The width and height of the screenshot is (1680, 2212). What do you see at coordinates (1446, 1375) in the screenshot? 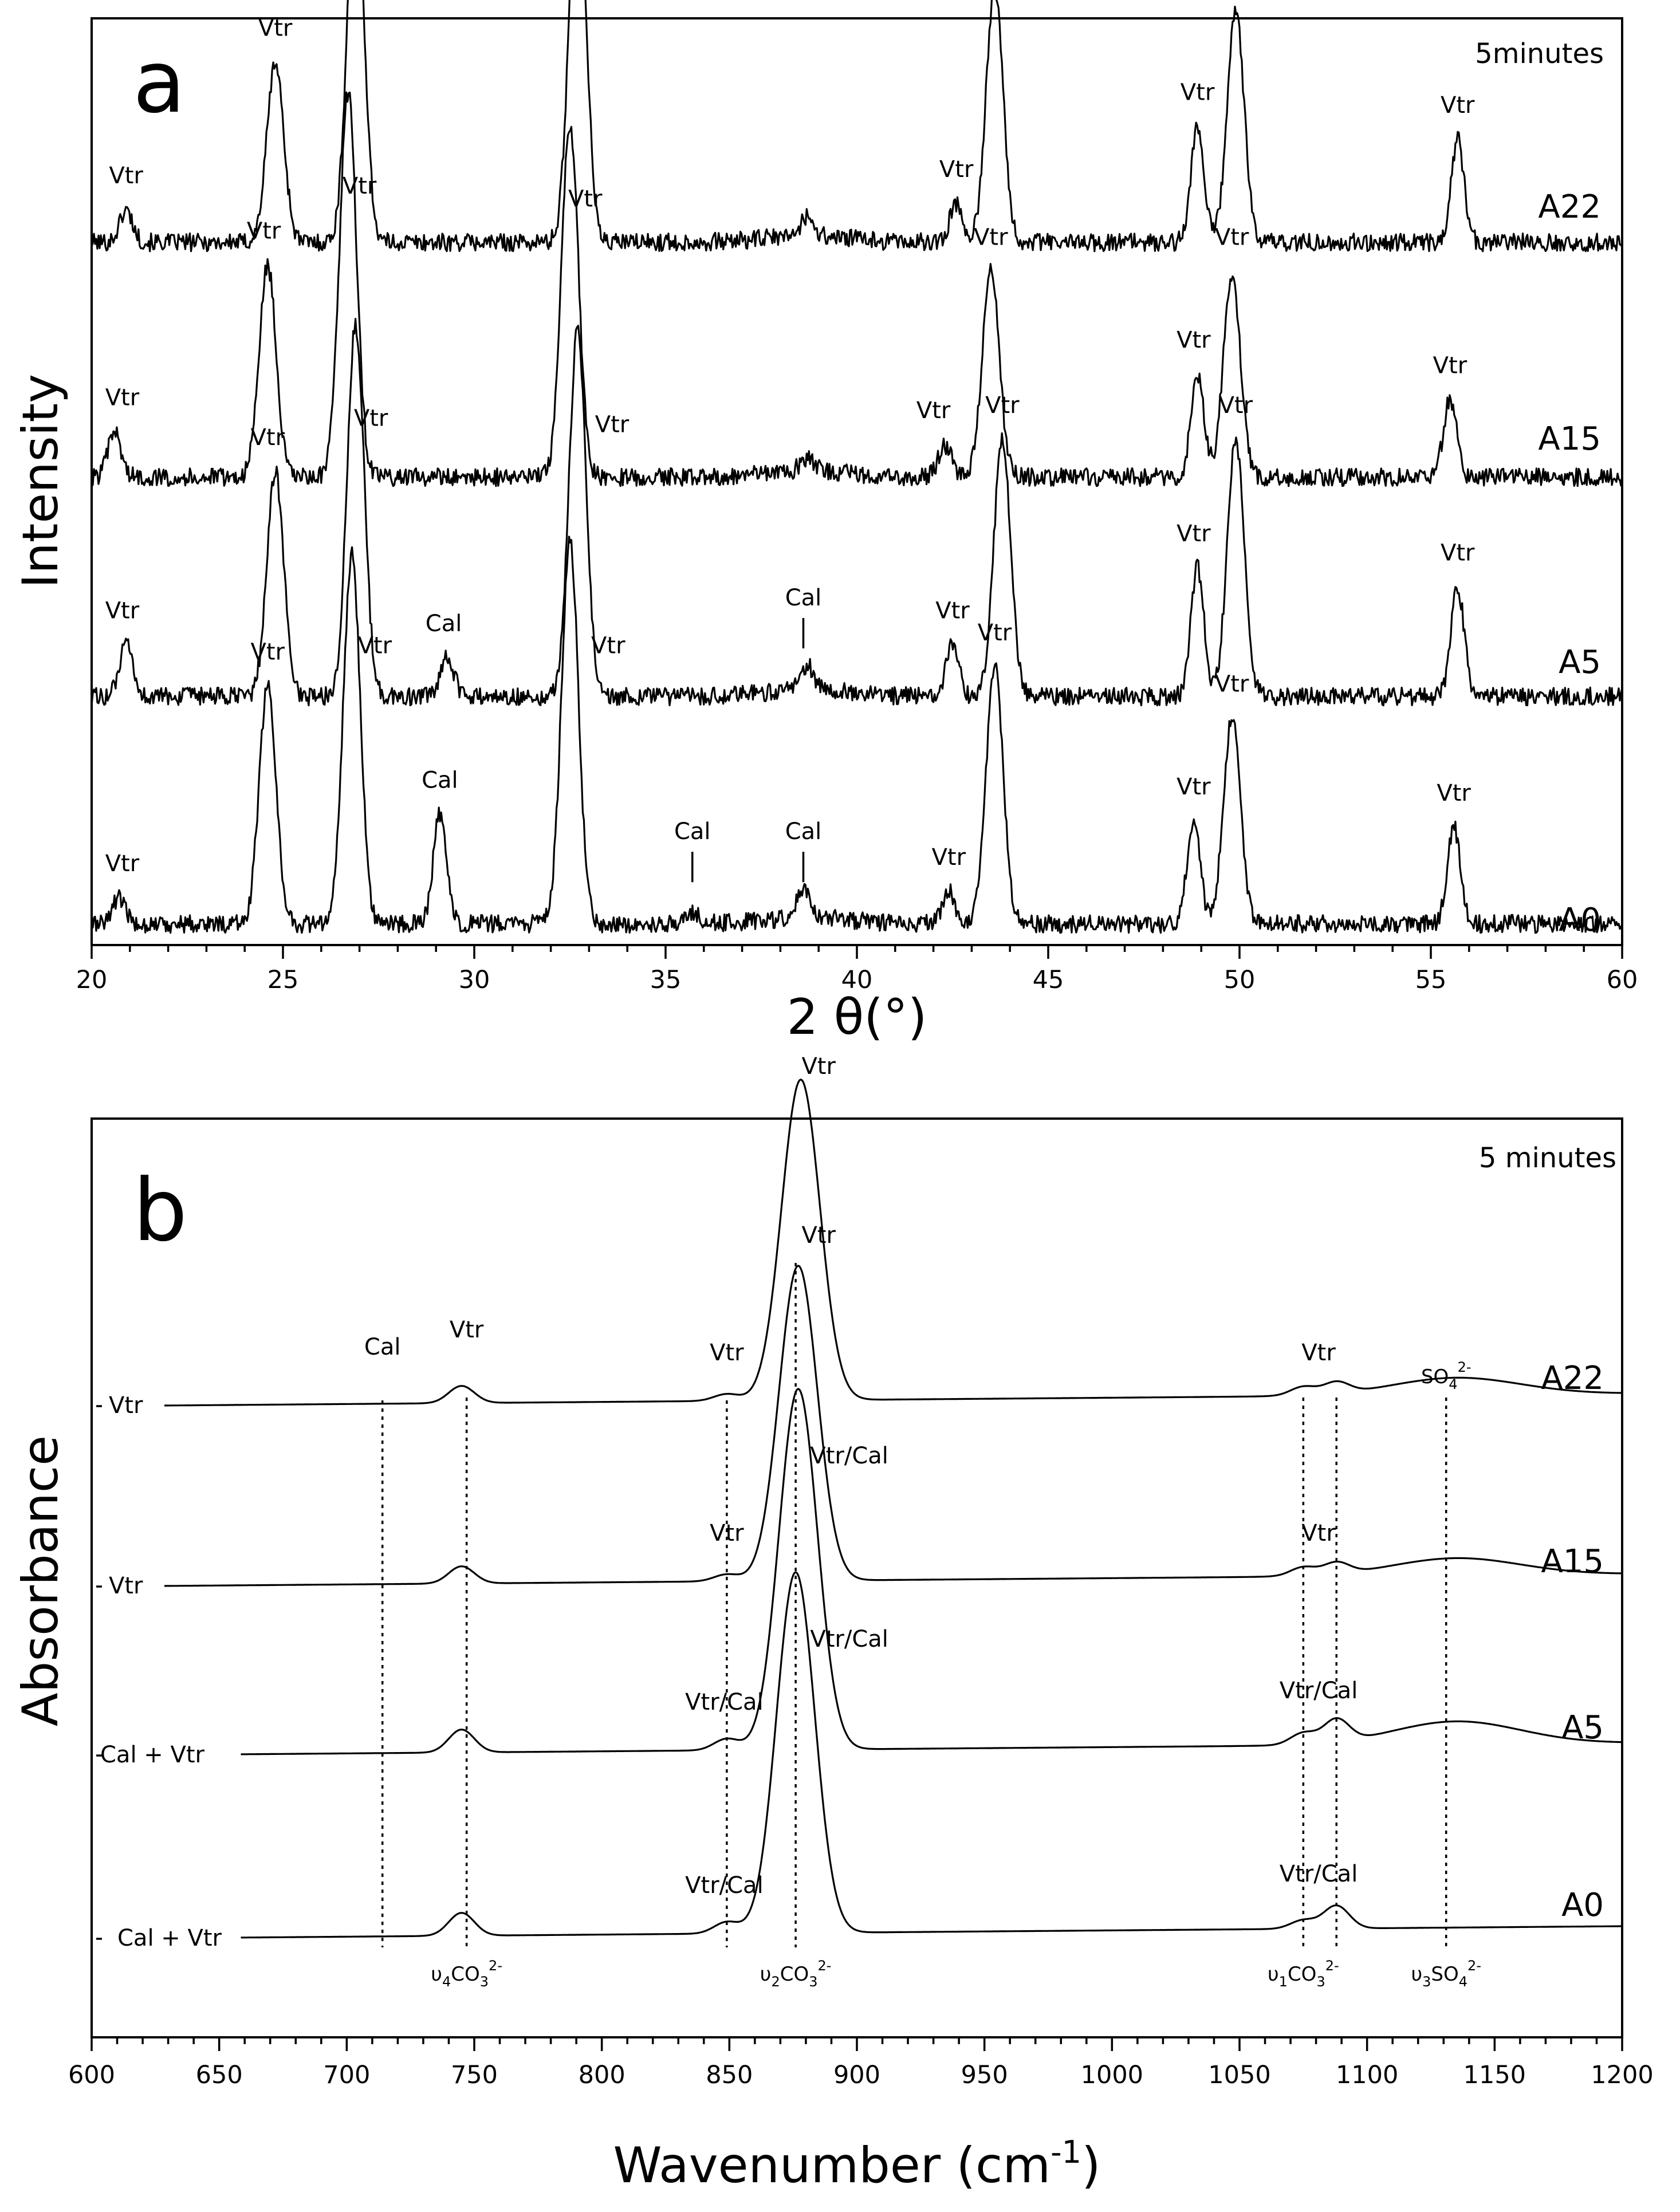
I see `sulfate-top-label: SO42-` at bounding box center [1446, 1375].